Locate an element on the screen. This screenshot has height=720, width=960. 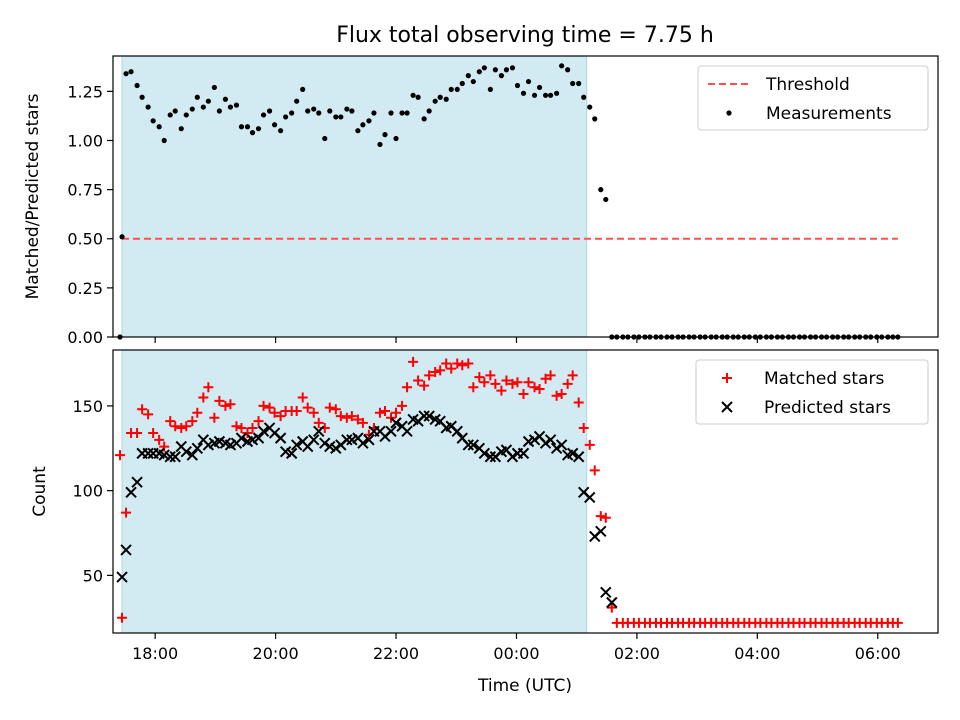
legend-label: Matched stars is located at coordinates (824, 379).